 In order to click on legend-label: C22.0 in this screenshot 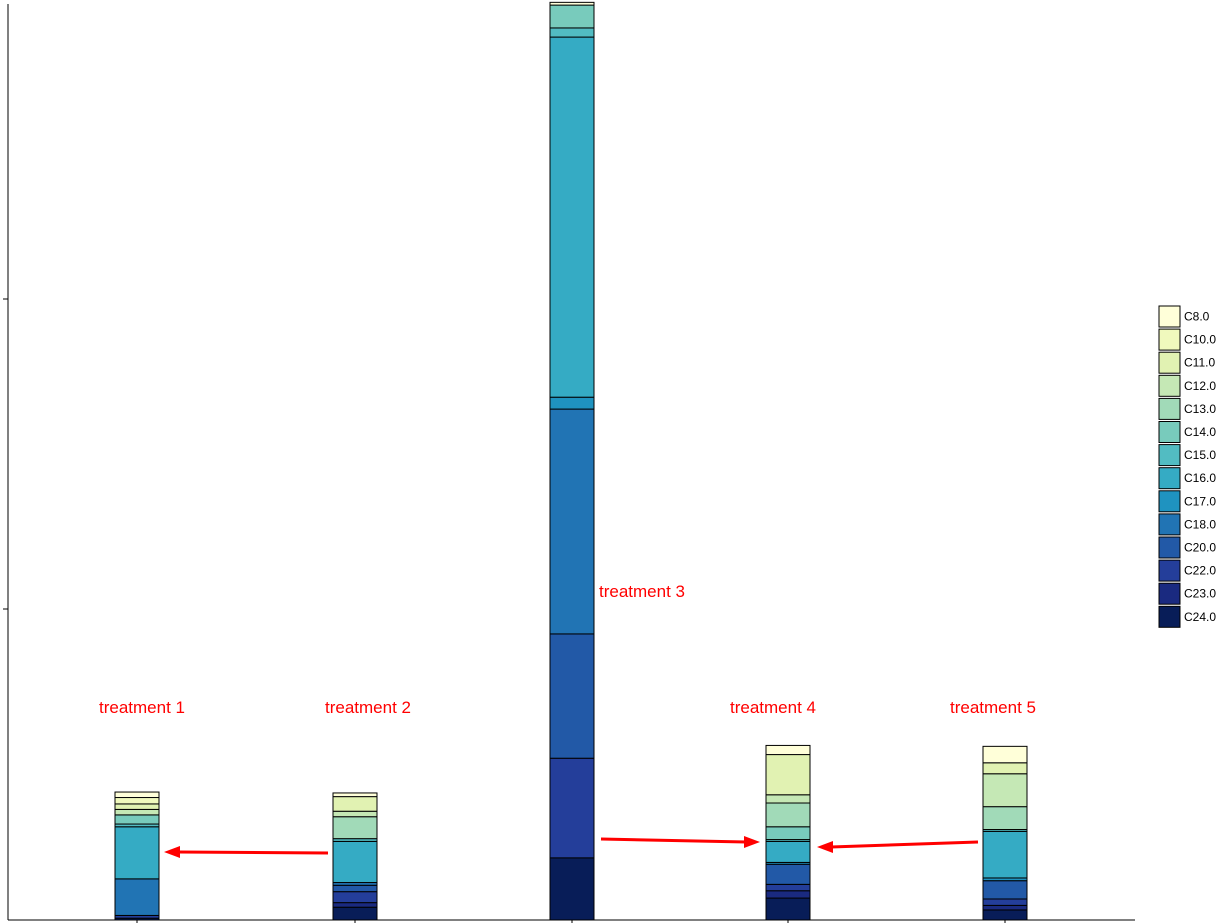, I will do `click(1200, 571)`.